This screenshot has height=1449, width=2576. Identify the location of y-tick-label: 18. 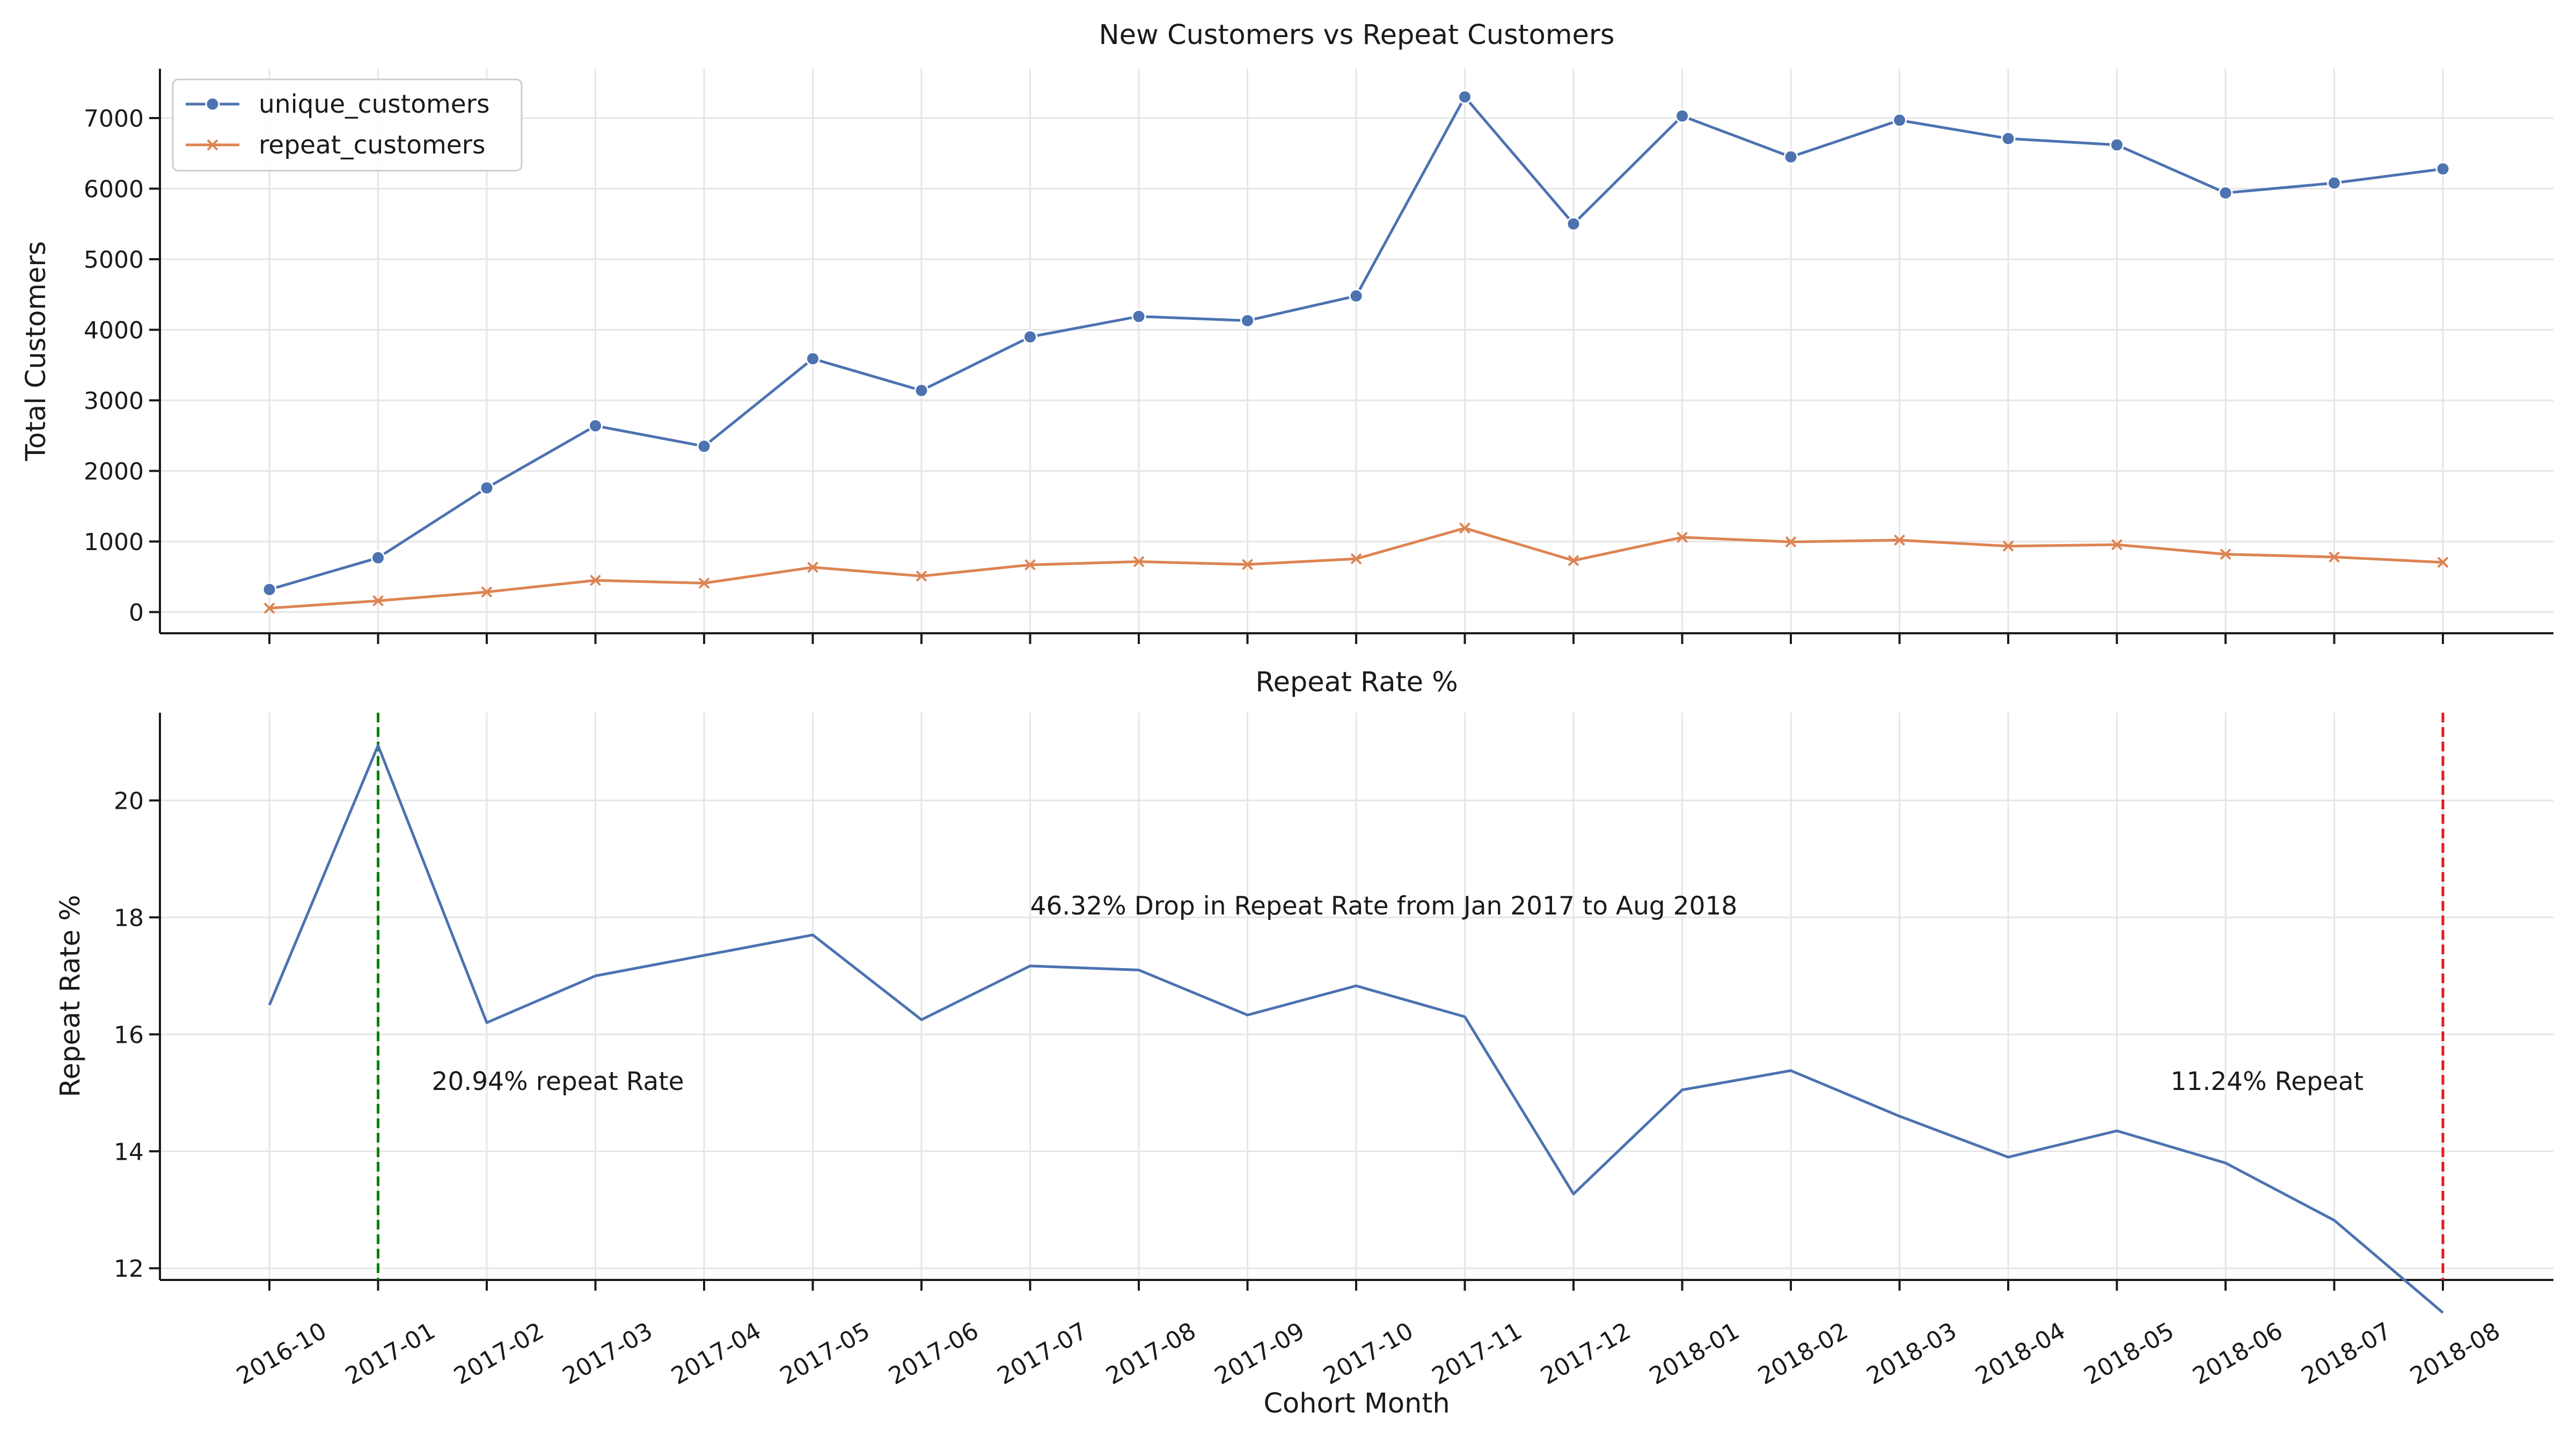
(129, 918).